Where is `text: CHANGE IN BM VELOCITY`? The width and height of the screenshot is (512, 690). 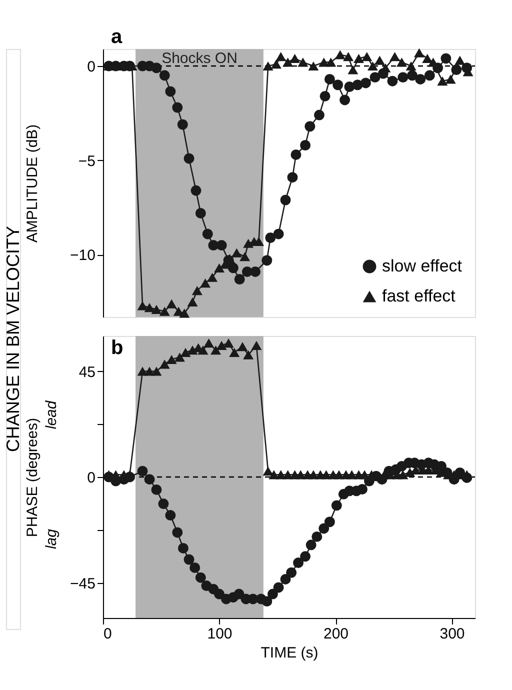 text: CHANGE IN BM VELOCITY is located at coordinates (13, 339).